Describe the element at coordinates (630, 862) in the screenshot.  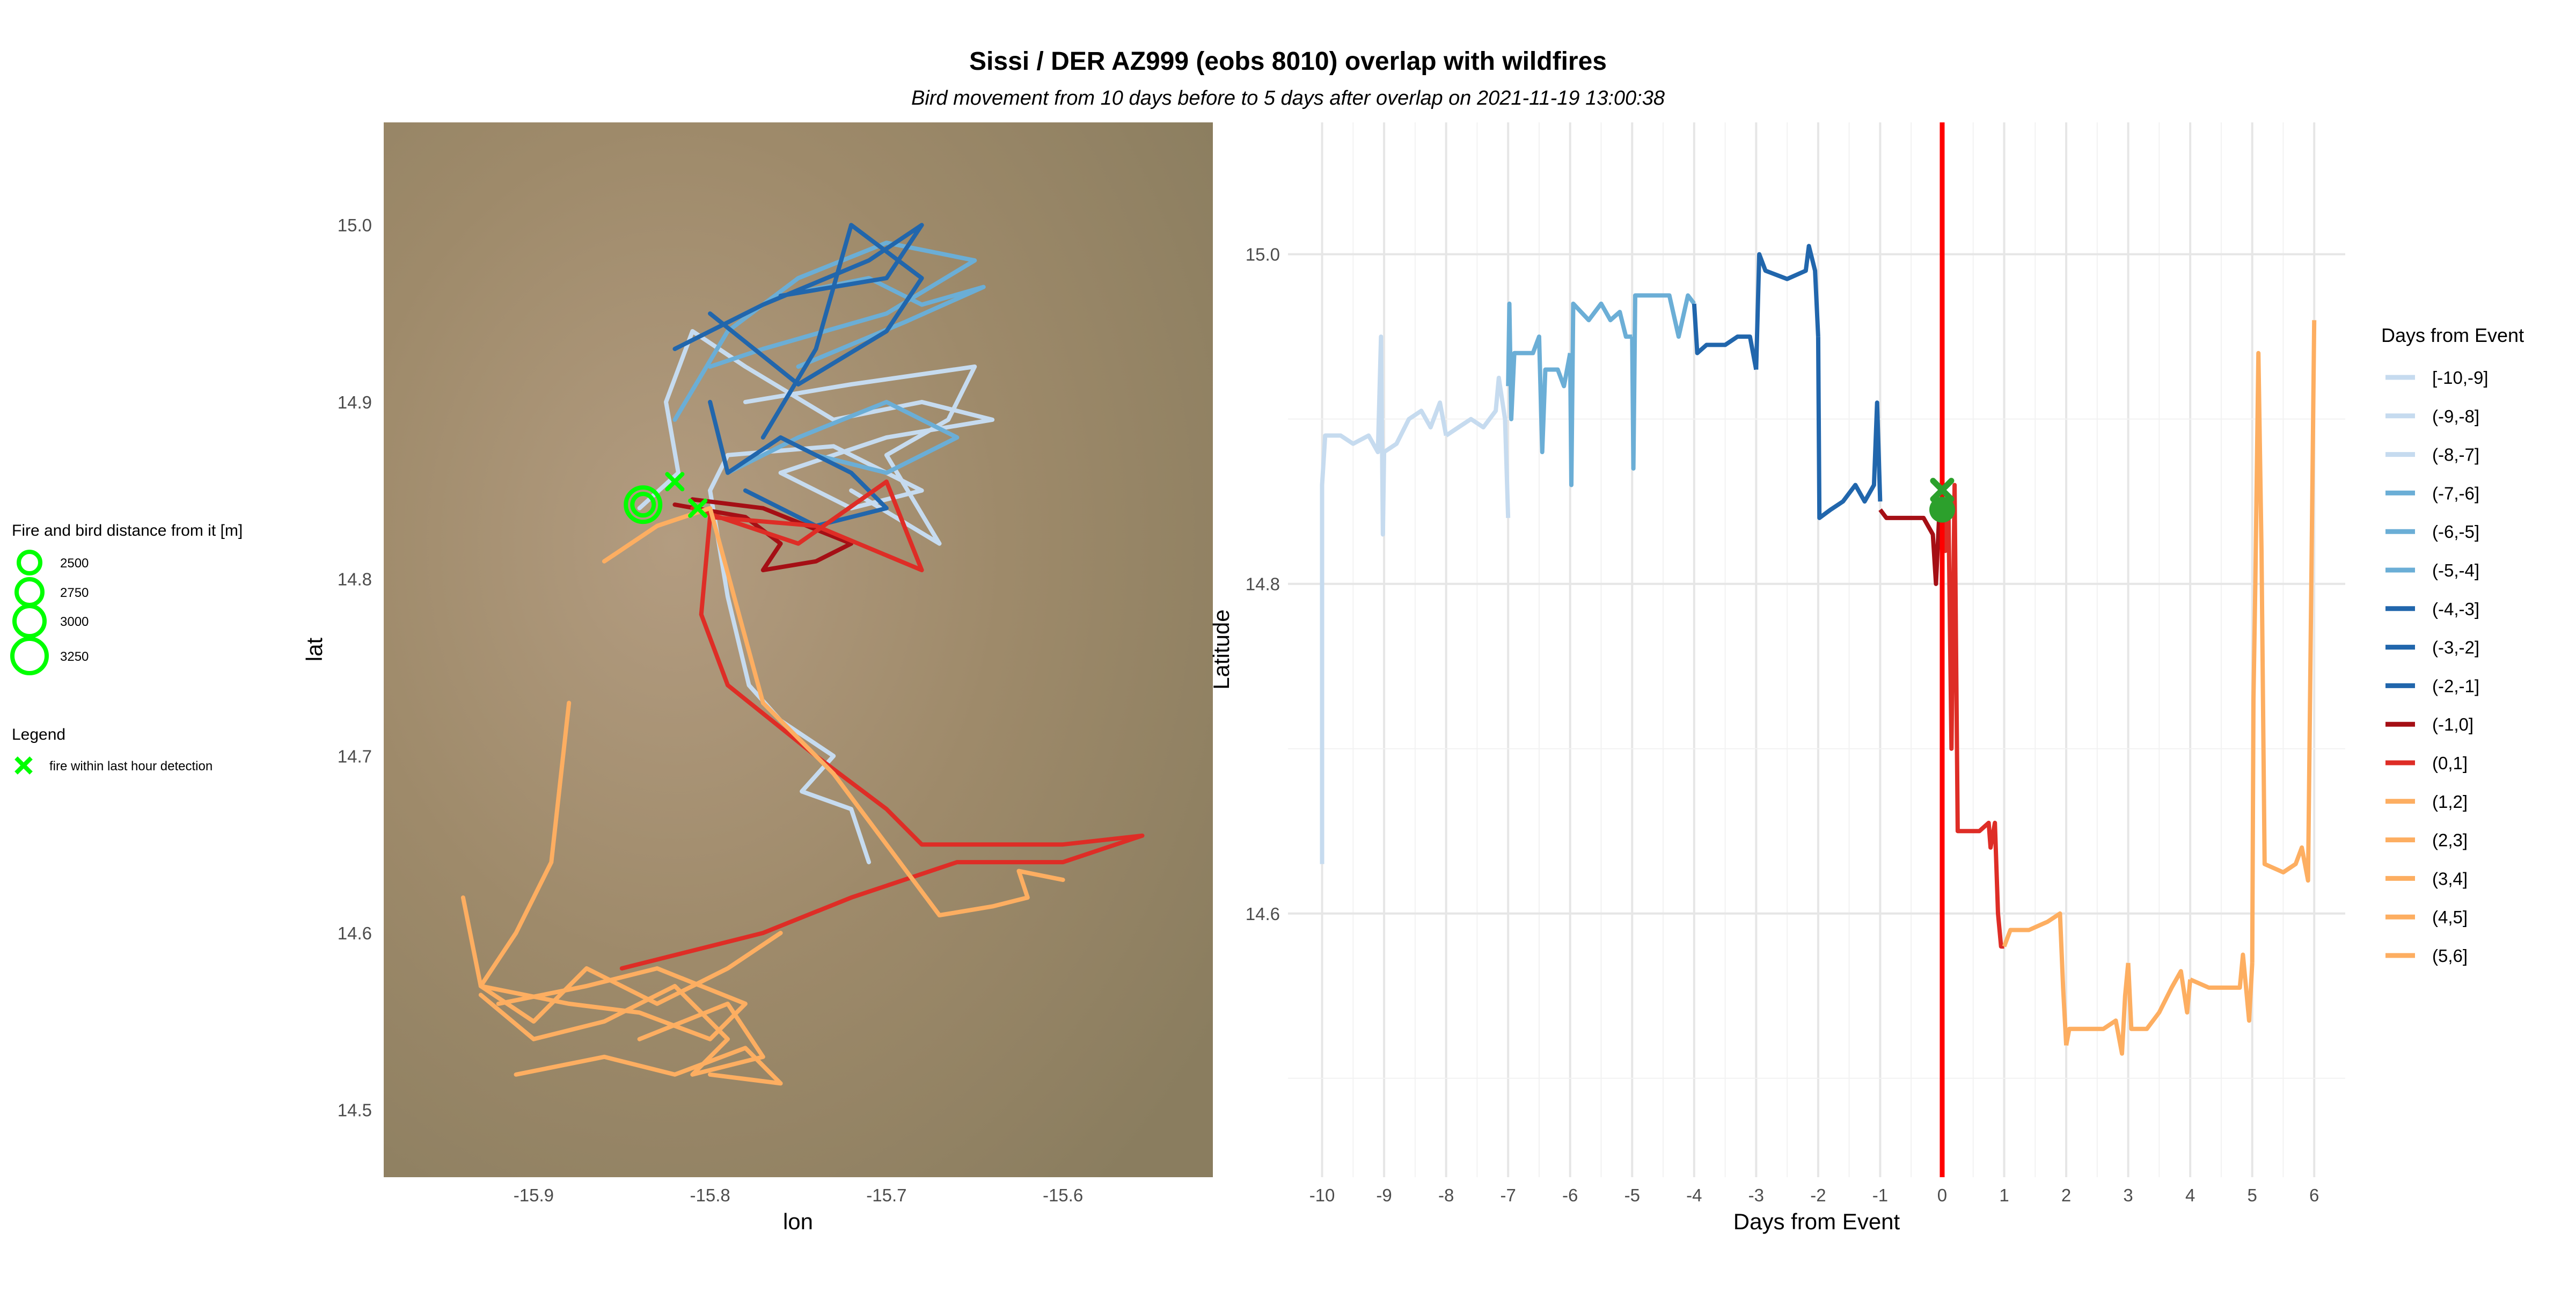
I see `map-track-(2,3]` at that location.